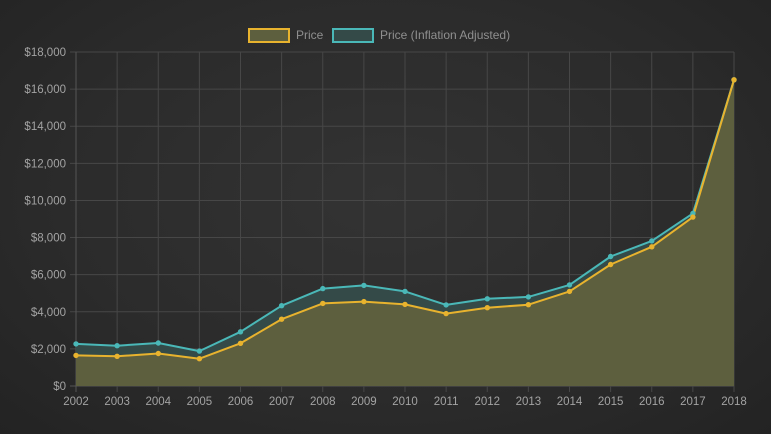  What do you see at coordinates (446, 402) in the screenshot?
I see `x-tick-label: 2011` at bounding box center [446, 402].